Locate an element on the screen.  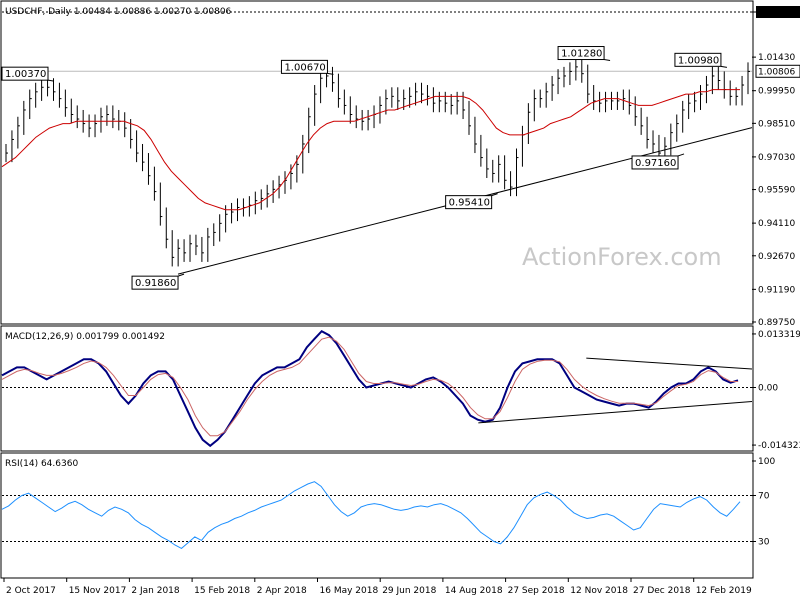
date-tick-label: 29 Jun 2018 is located at coordinates (409, 591).